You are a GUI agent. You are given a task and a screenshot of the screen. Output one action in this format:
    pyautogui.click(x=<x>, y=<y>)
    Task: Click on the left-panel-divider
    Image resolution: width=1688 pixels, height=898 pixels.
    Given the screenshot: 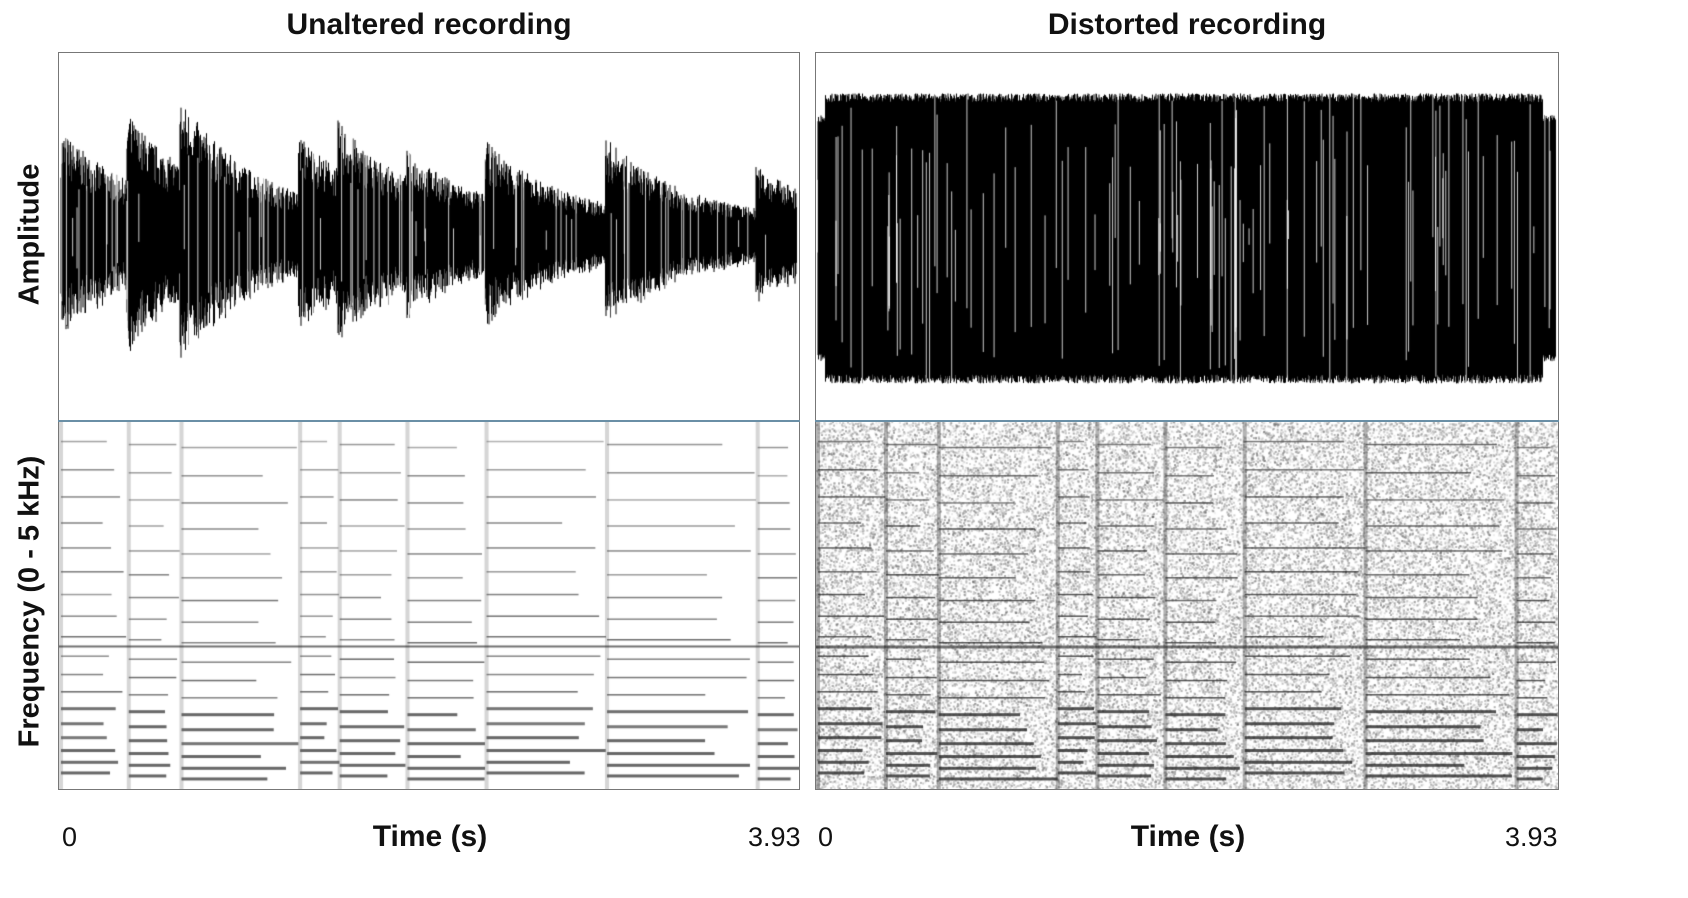 What is the action you would take?
    pyautogui.click(x=429, y=421)
    